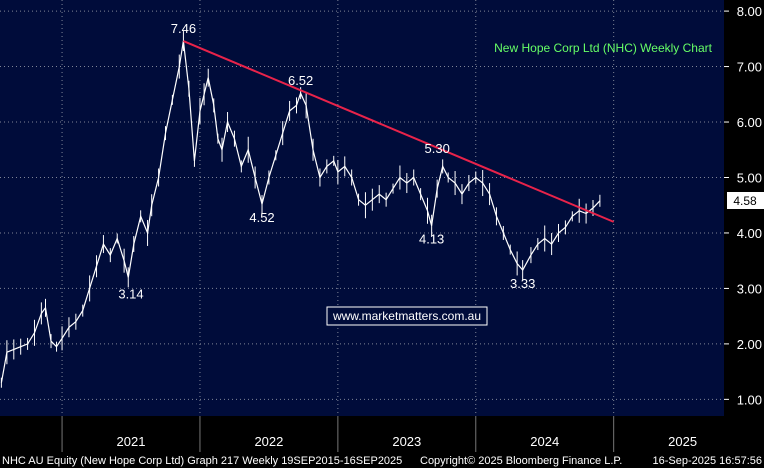 The width and height of the screenshot is (764, 468). I want to click on last-price-box, so click(745, 200).